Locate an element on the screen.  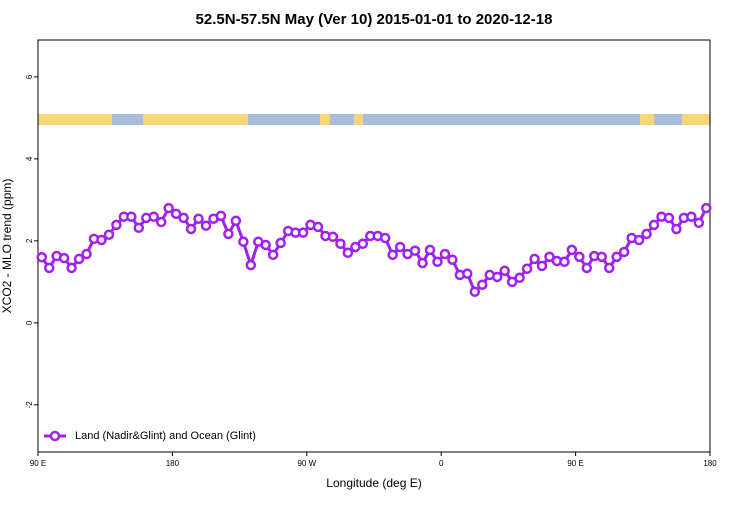
x-tick-label: 90 W is located at coordinates (306, 463).